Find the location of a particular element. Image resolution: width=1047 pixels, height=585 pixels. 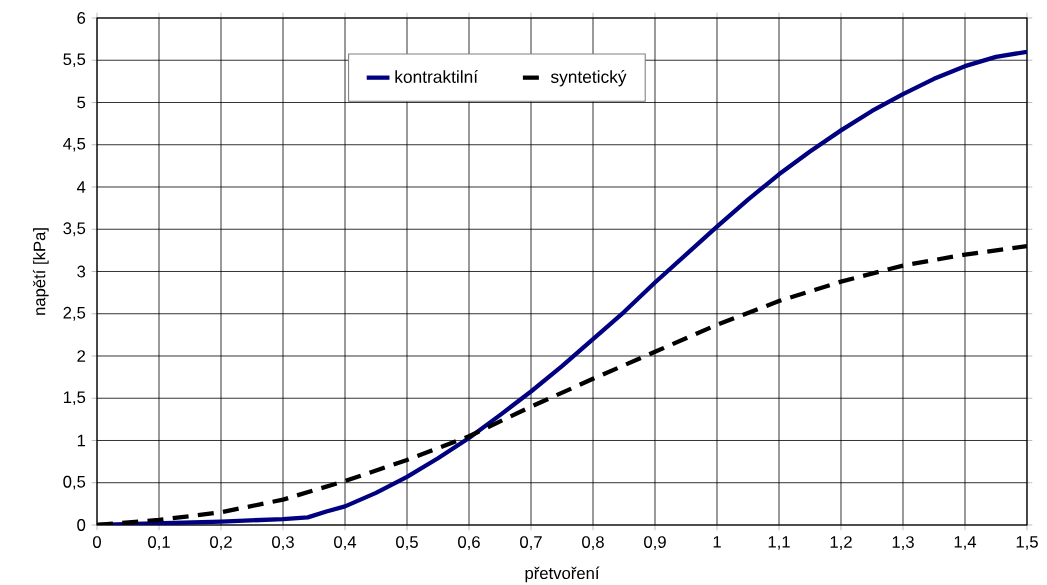

x-tick-label: 1,3 is located at coordinates (903, 543).